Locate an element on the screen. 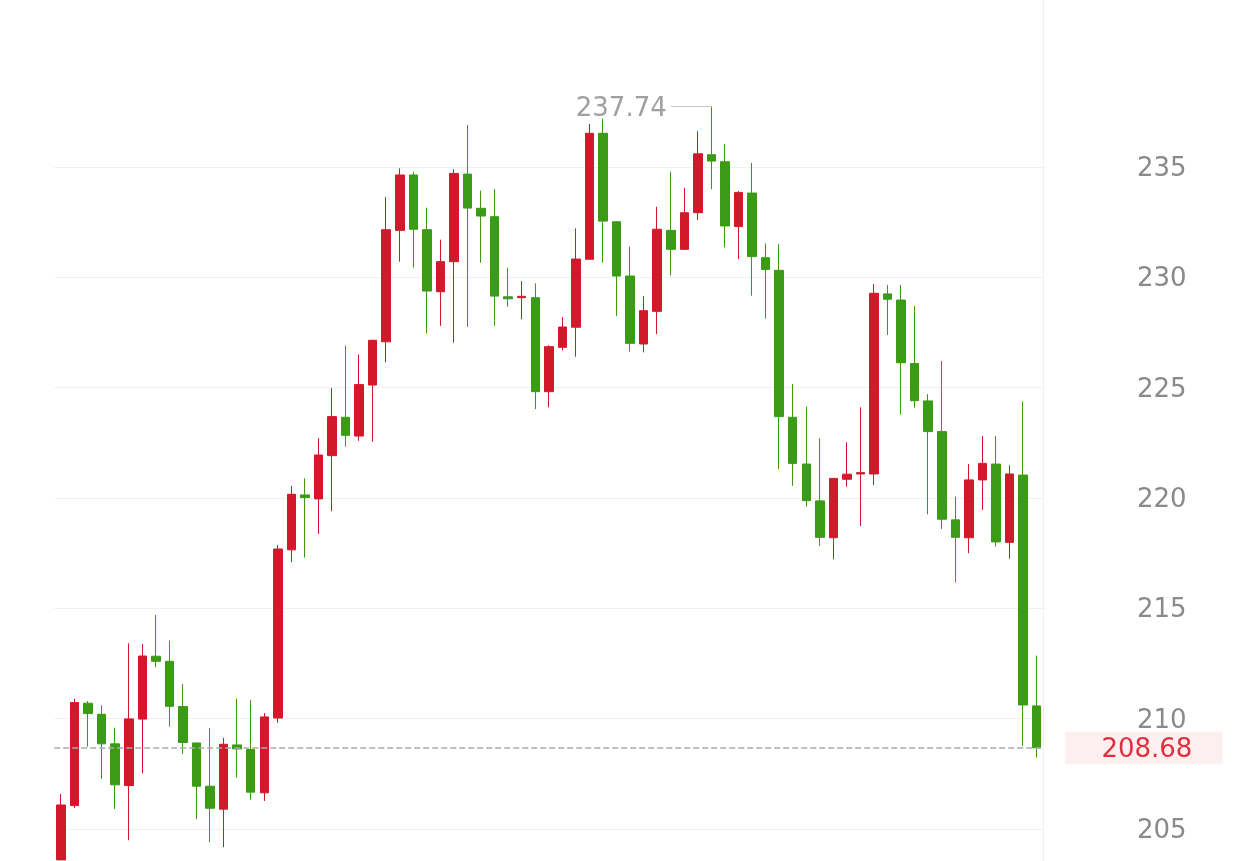  y-tick-label: 210 is located at coordinates (1162, 718).